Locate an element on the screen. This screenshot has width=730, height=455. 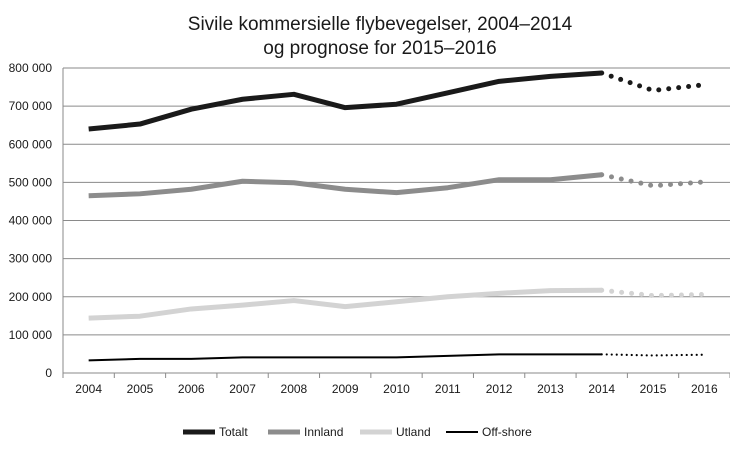
x-tick-label: 2010 is located at coordinates (396, 389).